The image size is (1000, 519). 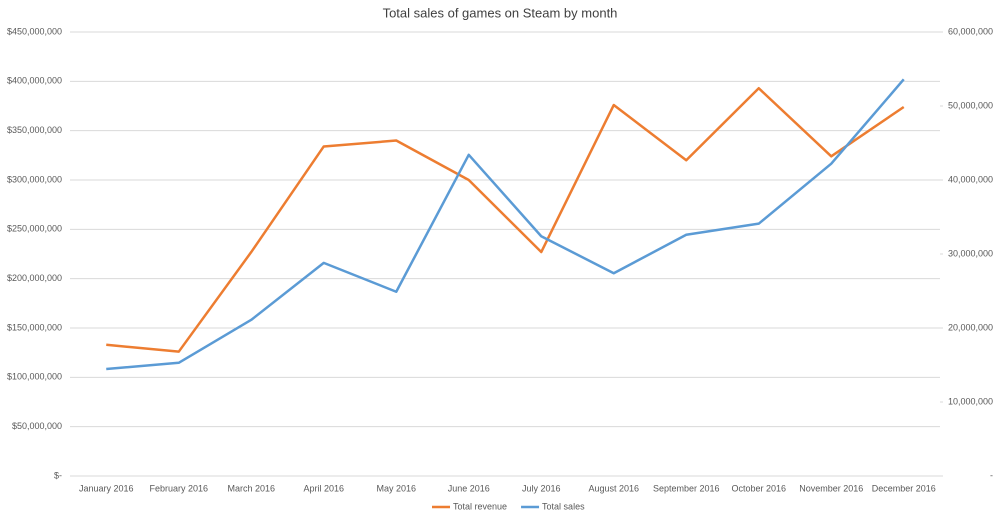 What do you see at coordinates (831, 488) in the screenshot?
I see `x-tick-label: November 2016` at bounding box center [831, 488].